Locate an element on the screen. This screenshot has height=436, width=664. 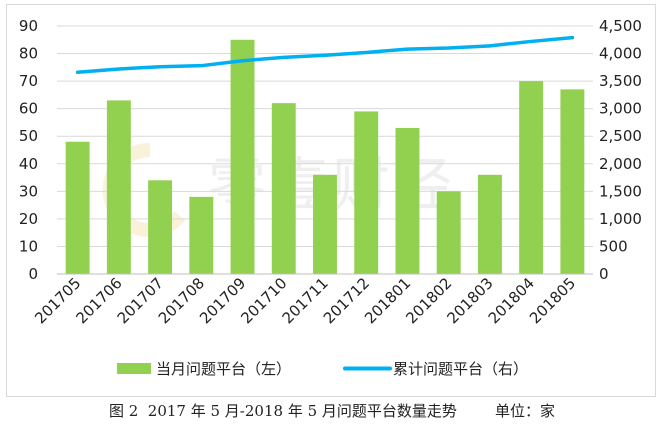
left-tick-label: 30 is located at coordinates (28, 191).